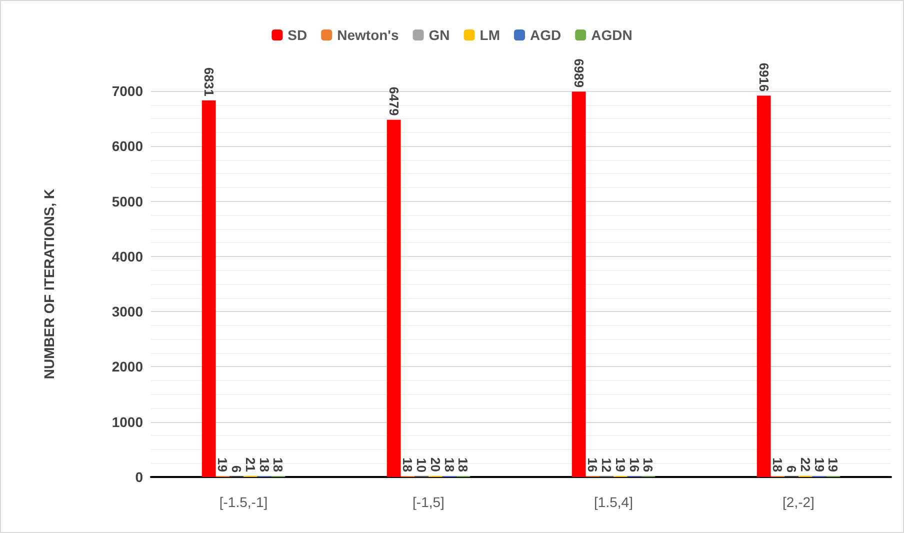  Describe the element at coordinates (546, 35) in the screenshot. I see `legend-label: AGD` at that location.